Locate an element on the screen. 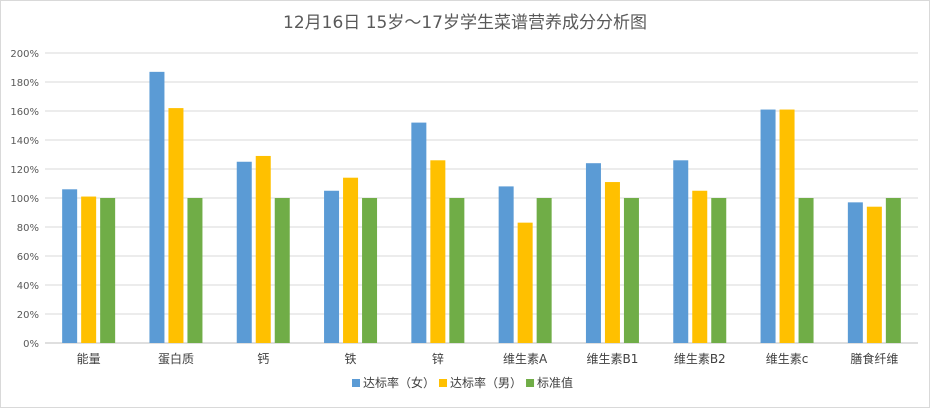 This screenshot has width=930, height=408. chart-title: 12月16日 15岁～17岁学生菜谱营养成分分析图 is located at coordinates (465, 23).